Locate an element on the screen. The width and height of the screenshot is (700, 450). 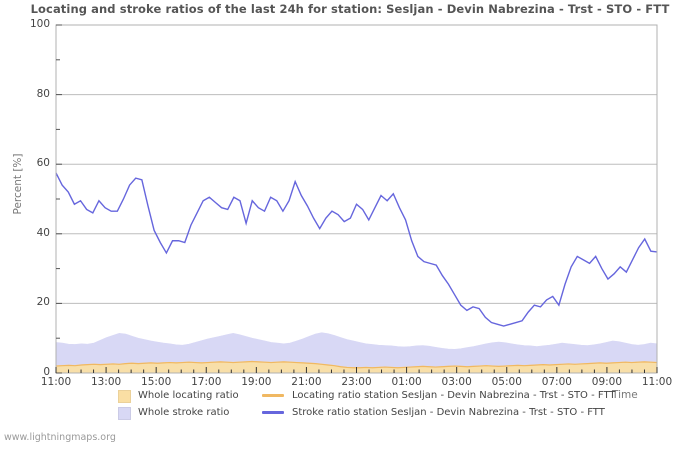
x-tick-label-6: 23:00 is located at coordinates (356, 382).